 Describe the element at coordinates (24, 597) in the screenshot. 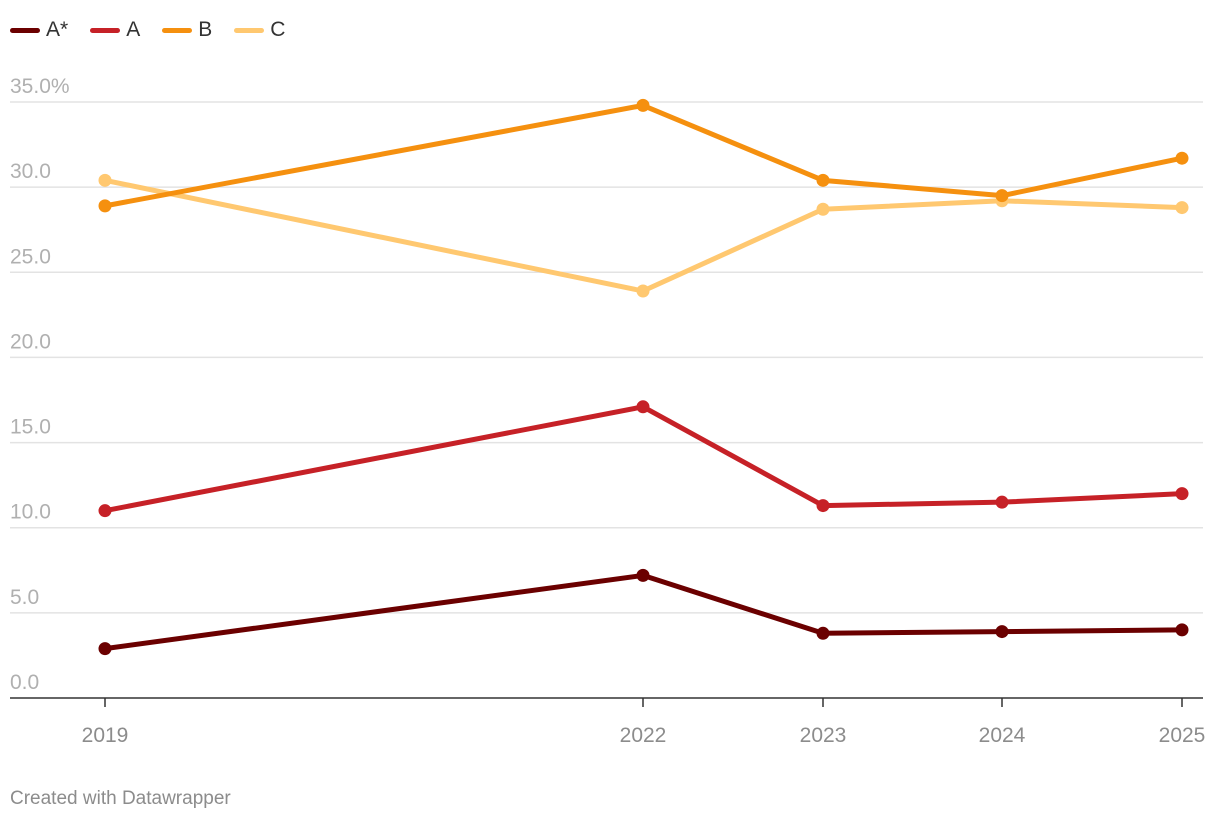

I see `y-tick-label: 5.0` at that location.